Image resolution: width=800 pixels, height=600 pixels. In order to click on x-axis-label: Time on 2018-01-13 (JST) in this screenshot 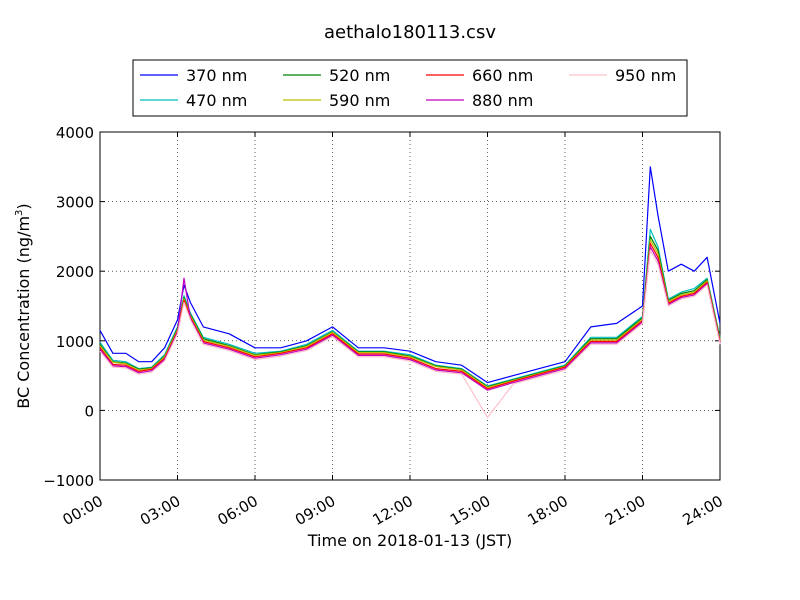, I will do `click(409, 540)`.